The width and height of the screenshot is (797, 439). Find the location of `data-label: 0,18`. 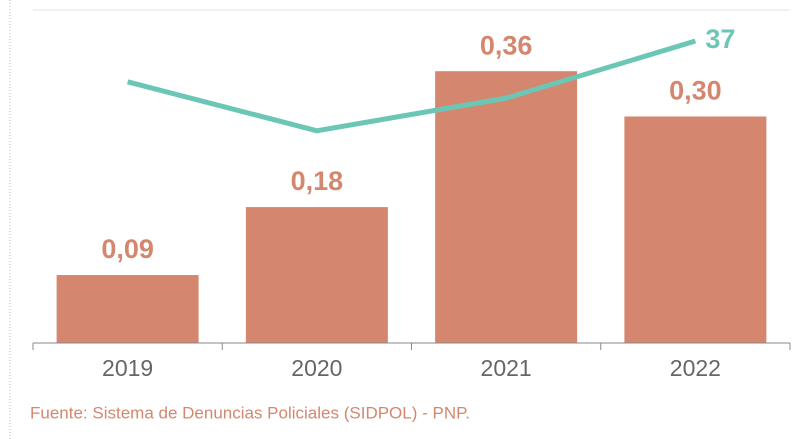

data-label: 0,18 is located at coordinates (317, 181).